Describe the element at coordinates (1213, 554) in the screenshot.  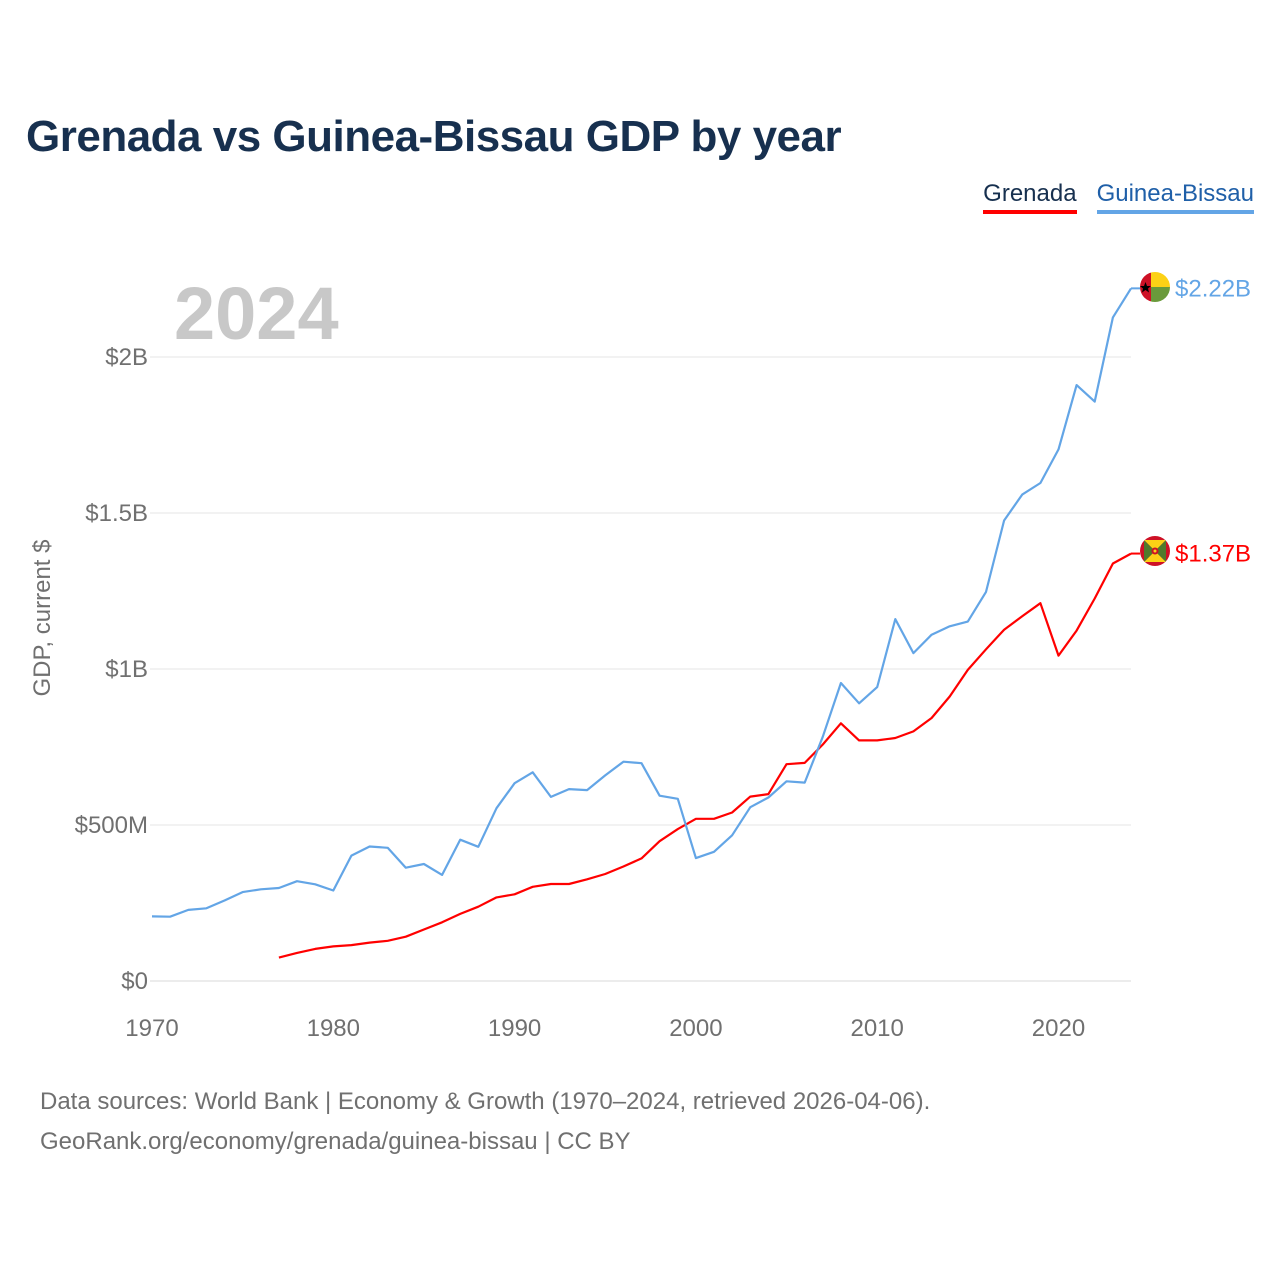
I see `end-value-label-grenada: $1.37B` at that location.